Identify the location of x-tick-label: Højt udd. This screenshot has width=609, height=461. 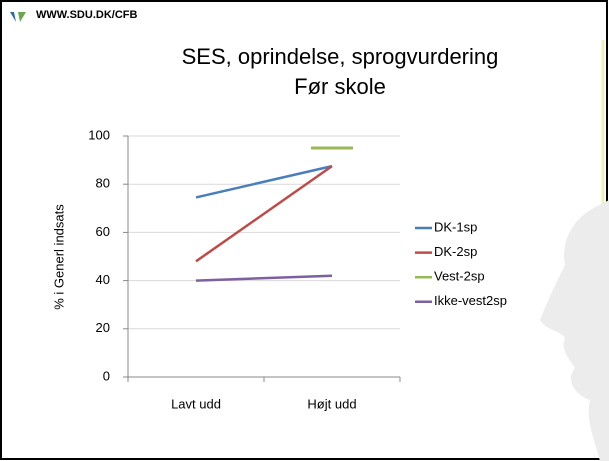
(331, 403).